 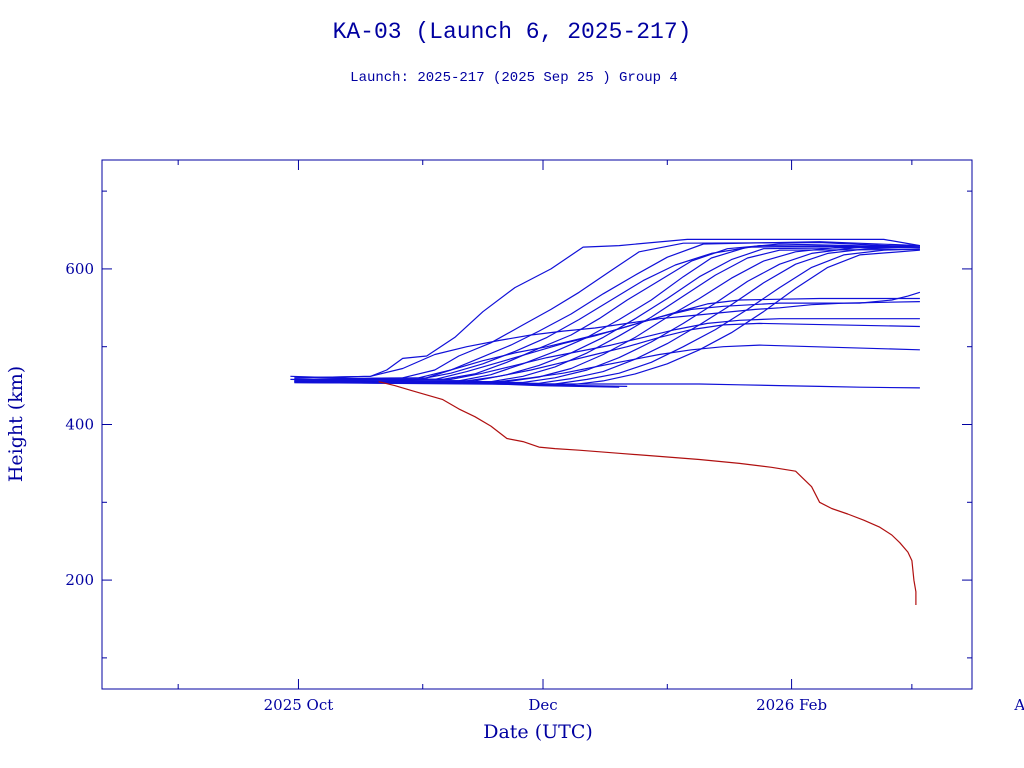 What do you see at coordinates (299, 705) in the screenshot?
I see `x-tick-label: 2025 Oct` at bounding box center [299, 705].